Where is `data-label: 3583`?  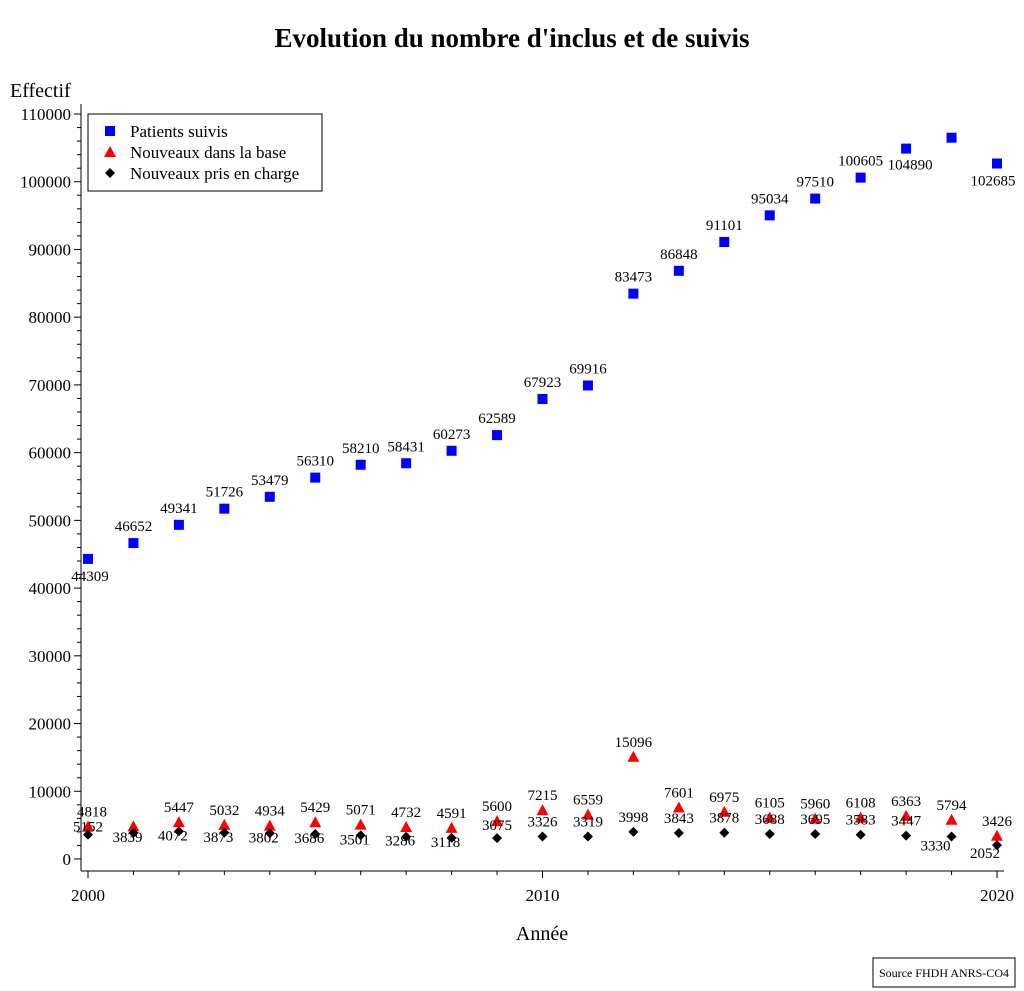 data-label: 3583 is located at coordinates (861, 821).